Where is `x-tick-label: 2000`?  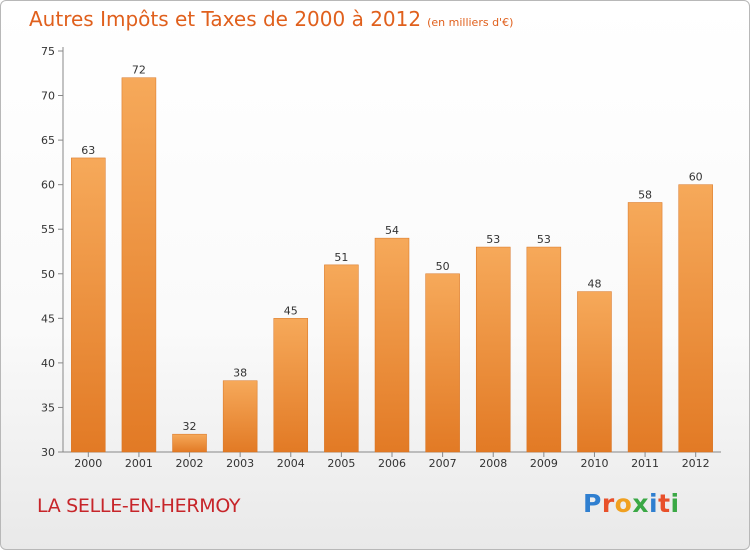
x-tick-label: 2000 is located at coordinates (88, 463).